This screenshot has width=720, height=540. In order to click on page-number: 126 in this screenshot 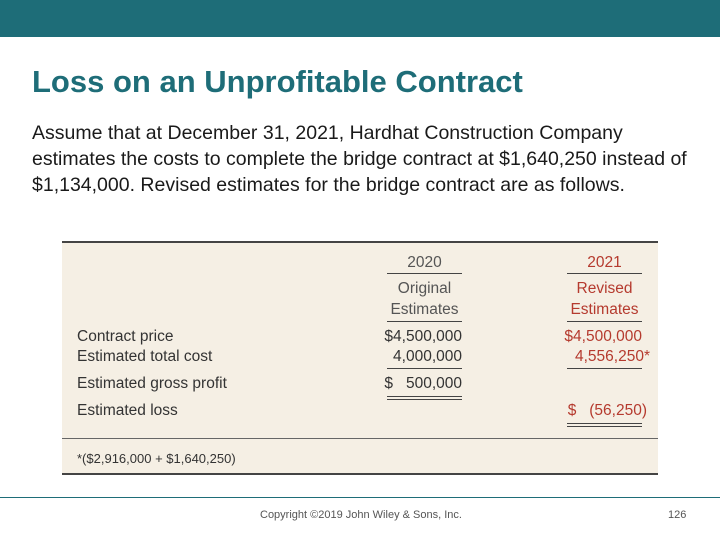, I will do `click(677, 515)`.